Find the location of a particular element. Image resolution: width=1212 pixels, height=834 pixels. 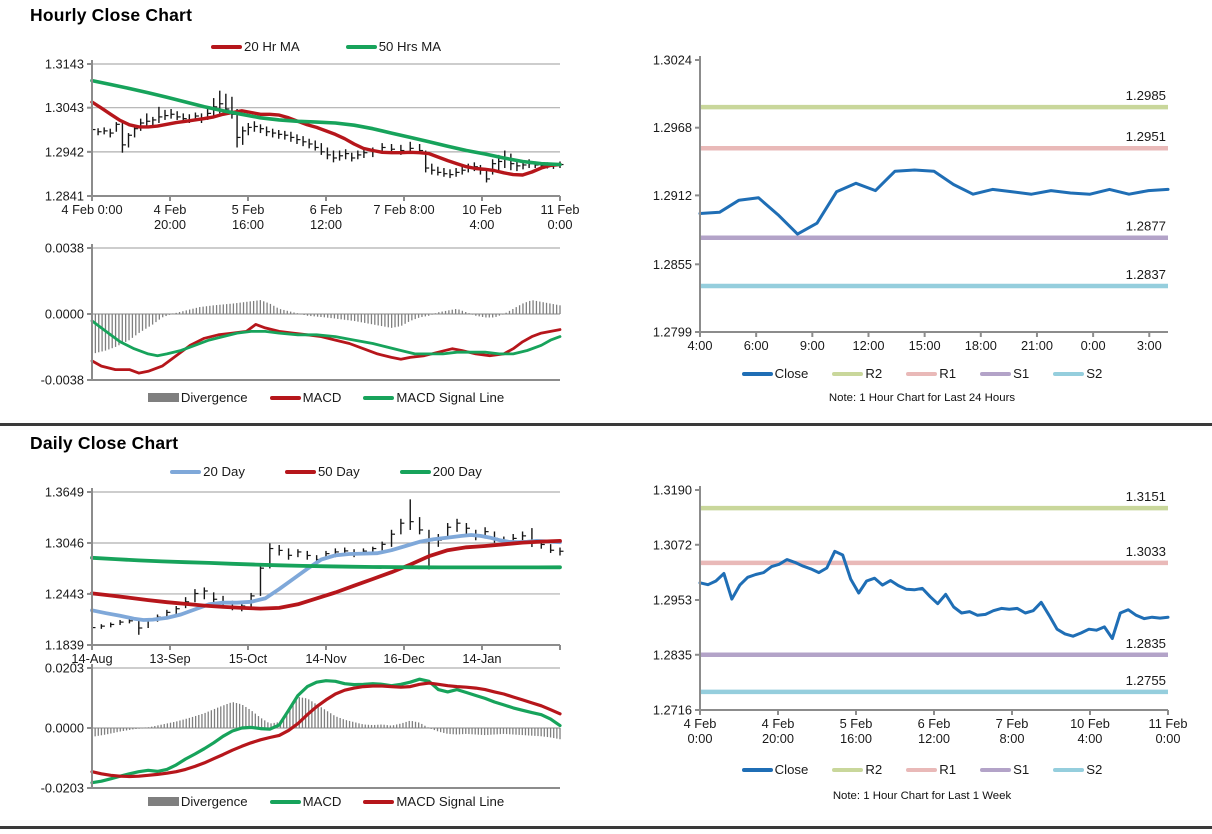

legend-label: S1 is located at coordinates (1021, 769).